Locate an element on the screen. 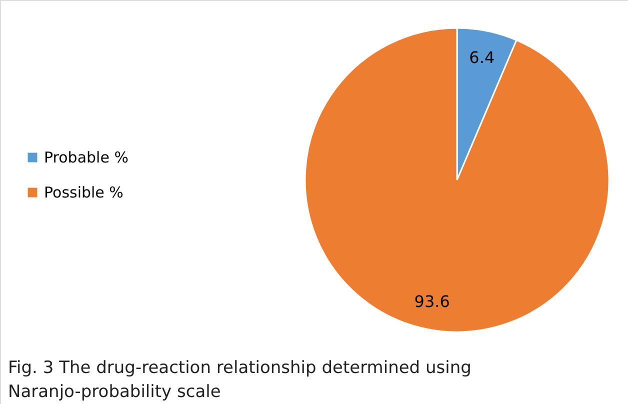 The width and height of the screenshot is (628, 404). legend-label: Possible % is located at coordinates (84, 193).